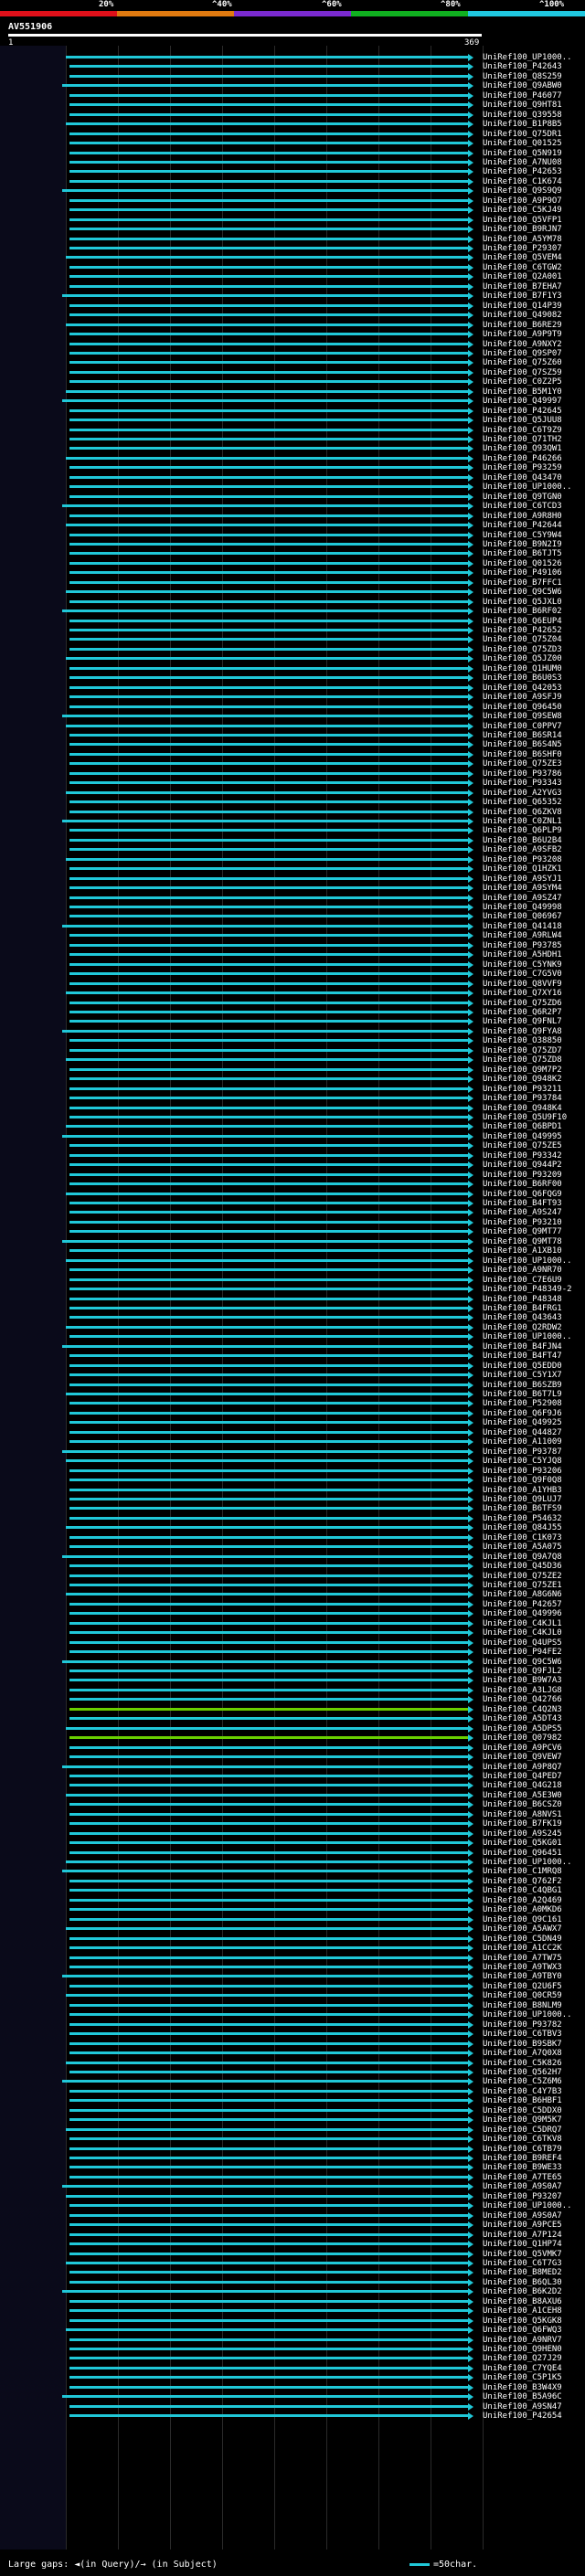  I want to click on hit-link: UniRef100_Q44827, so click(522, 1432).